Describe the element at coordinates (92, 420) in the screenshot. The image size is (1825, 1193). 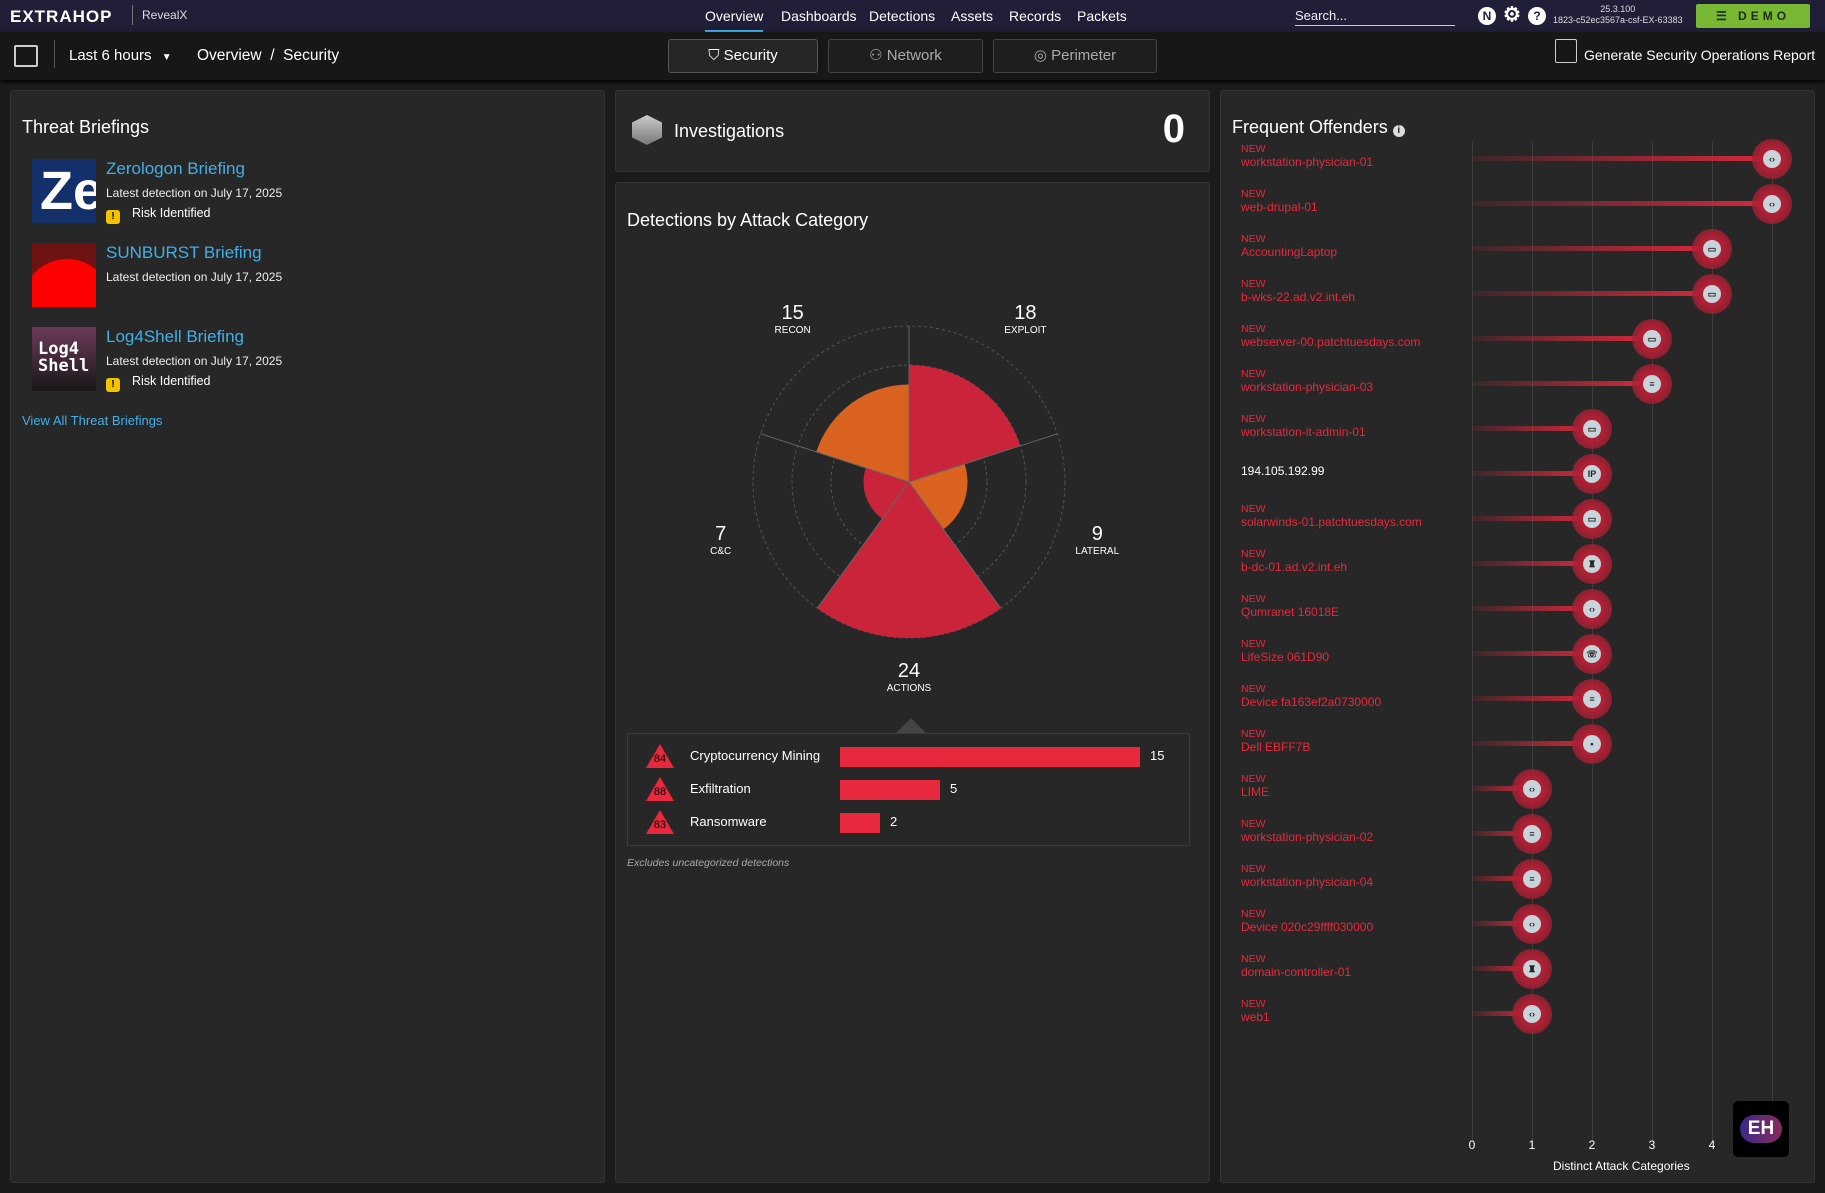
I see `view-all-briefings-link: View All Threat Briefings` at that location.